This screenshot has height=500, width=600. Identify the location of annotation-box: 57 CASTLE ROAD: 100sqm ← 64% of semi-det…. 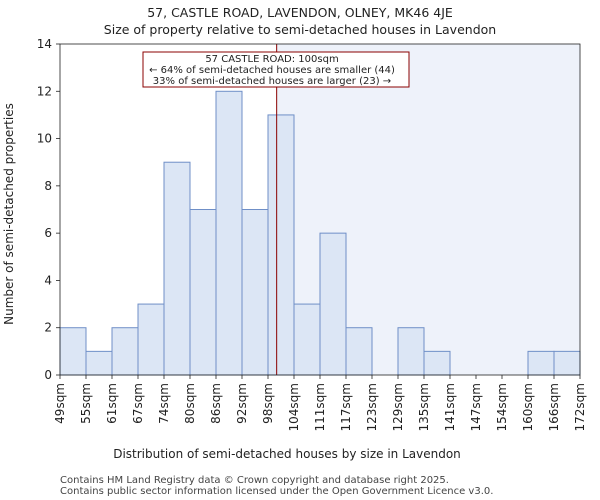
(276, 69).